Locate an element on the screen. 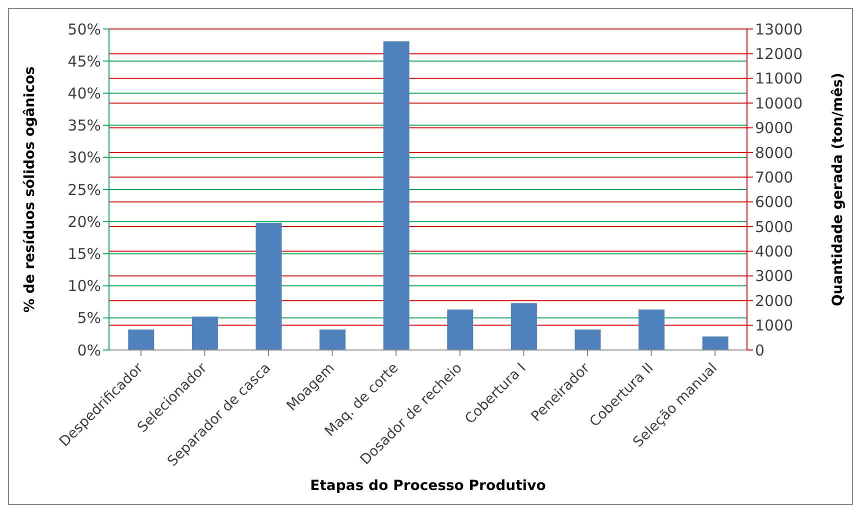  x-axis-title: Etapas do Processo Produtivo is located at coordinates (428, 486).